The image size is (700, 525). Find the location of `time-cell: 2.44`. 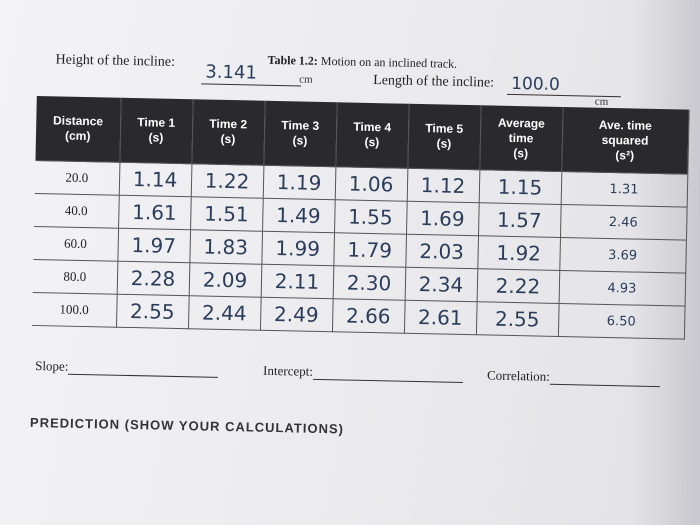

time-cell: 2.44 is located at coordinates (224, 313).